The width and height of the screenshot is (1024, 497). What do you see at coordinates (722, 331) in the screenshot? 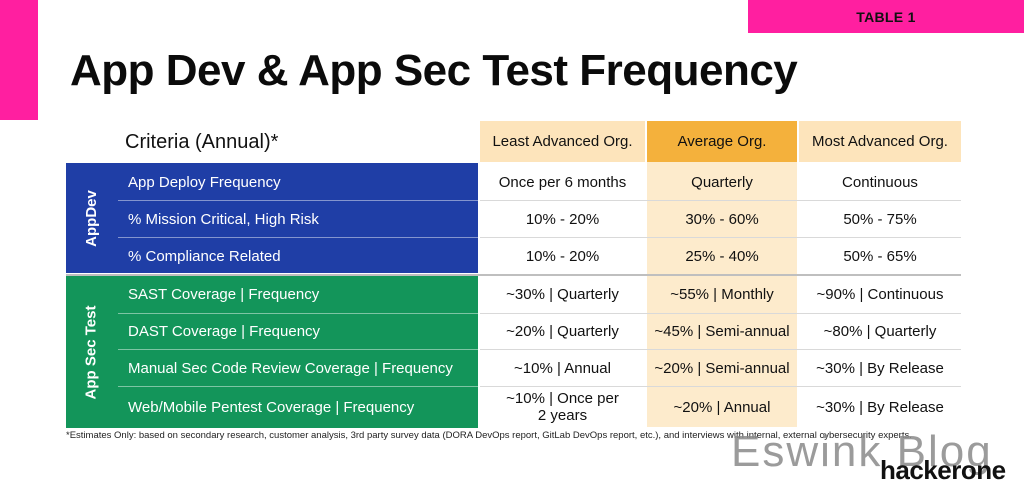
I see `cell-average: ~45% | Semi-annual` at bounding box center [722, 331].